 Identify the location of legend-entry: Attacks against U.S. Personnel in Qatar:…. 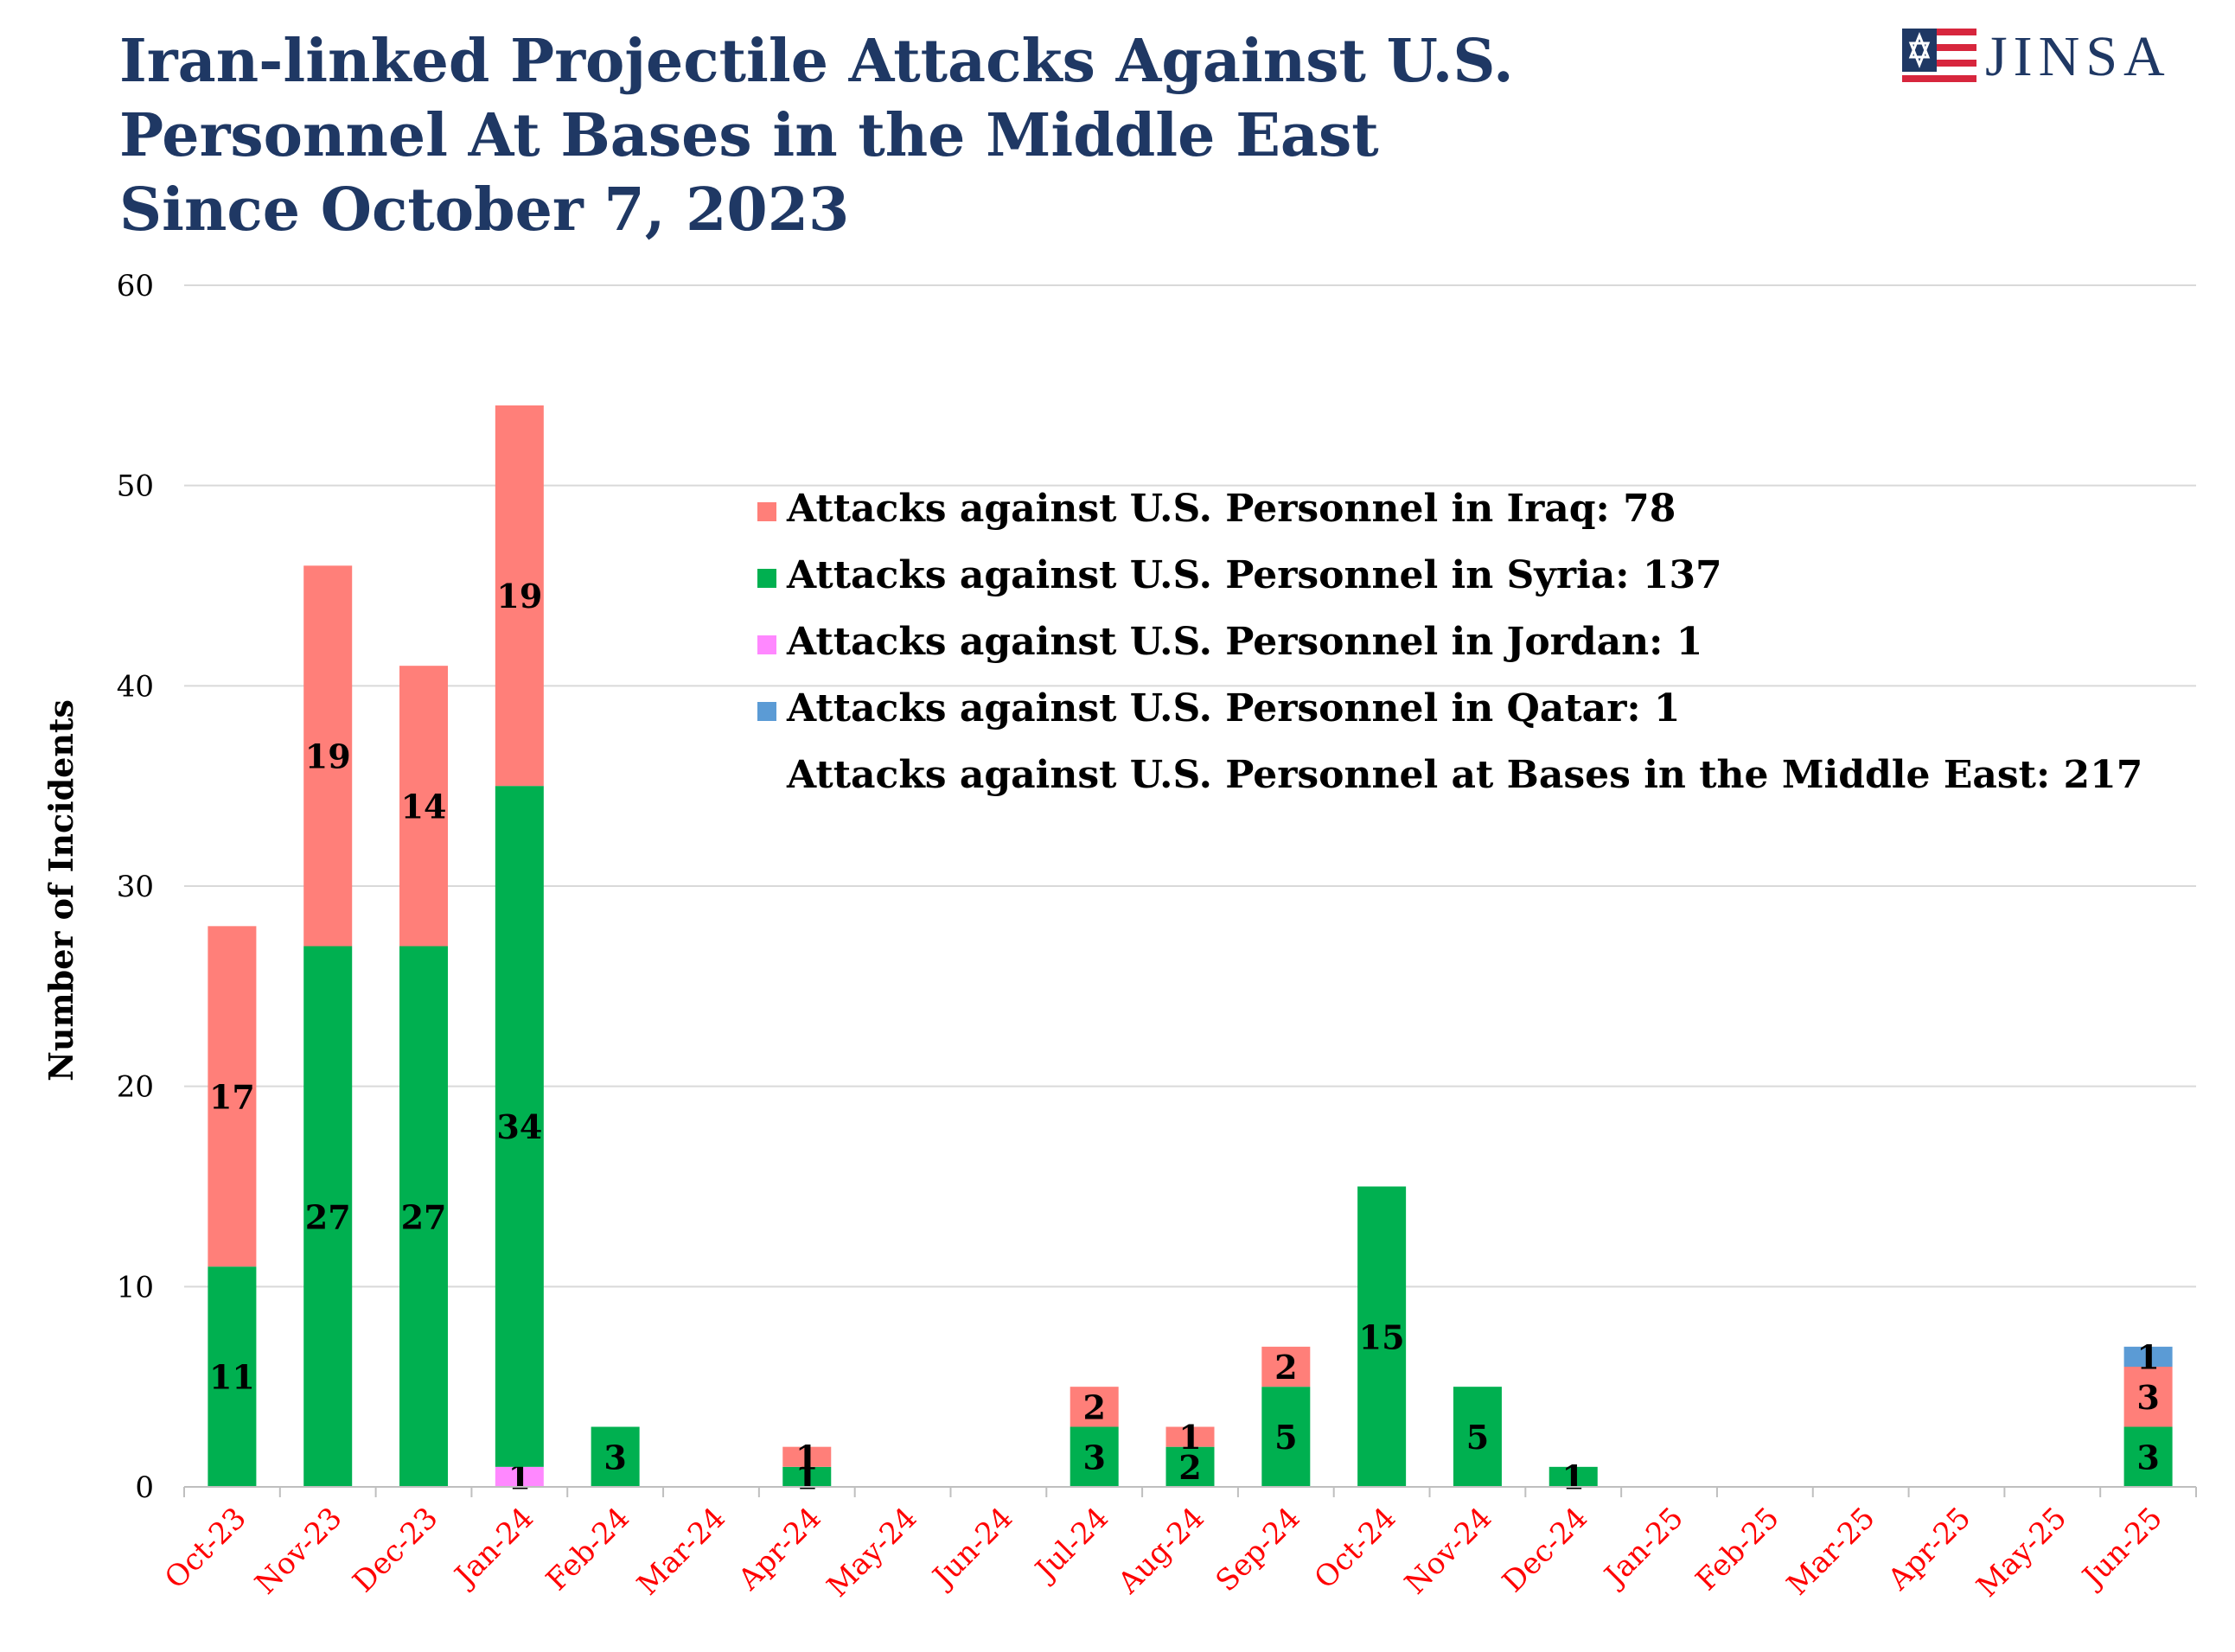
(1233, 708).